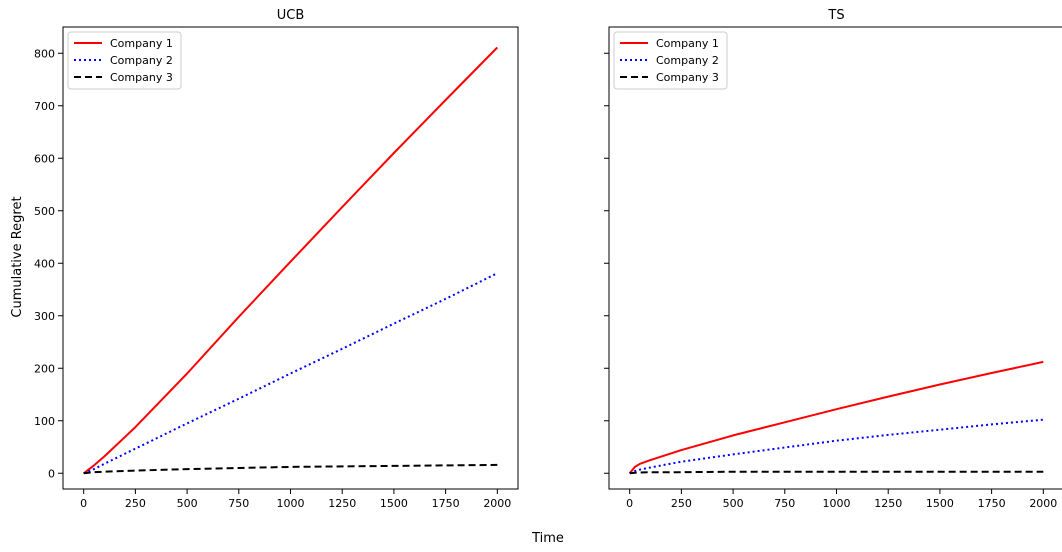 This screenshot has width=1062, height=552. What do you see at coordinates (51, 473) in the screenshot?
I see `y-tick-label: 0` at bounding box center [51, 473].